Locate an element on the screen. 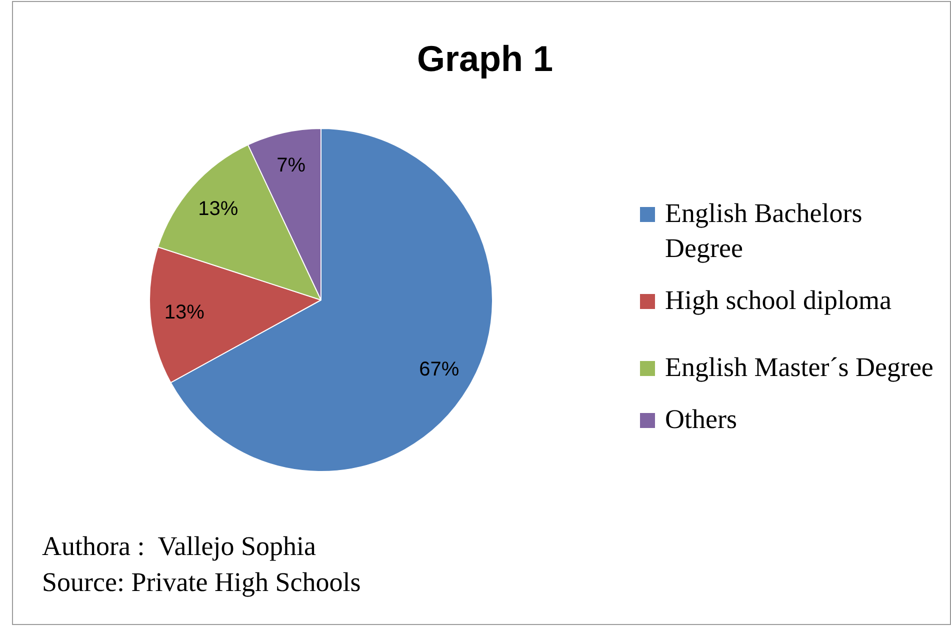 This screenshot has width=951, height=626. source-note: Source: Private High Schools is located at coordinates (201, 582).